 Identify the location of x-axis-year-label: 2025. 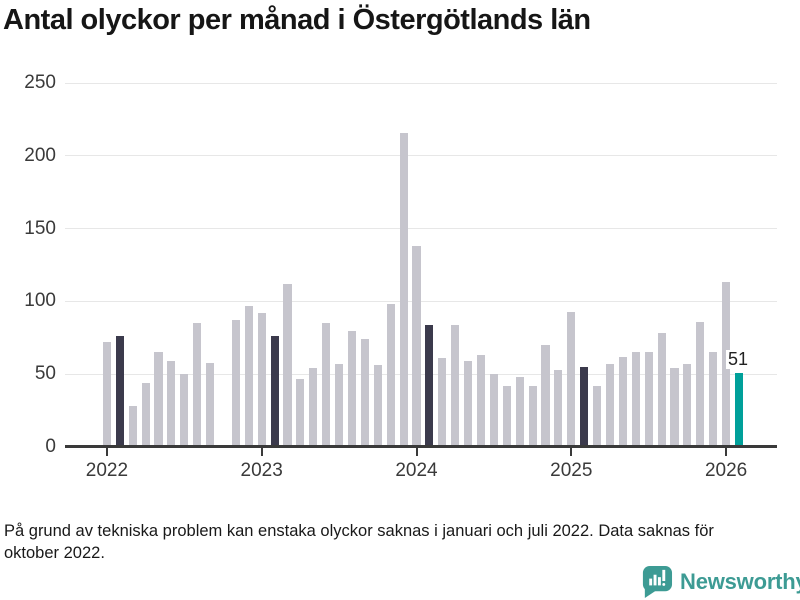
(571, 470).